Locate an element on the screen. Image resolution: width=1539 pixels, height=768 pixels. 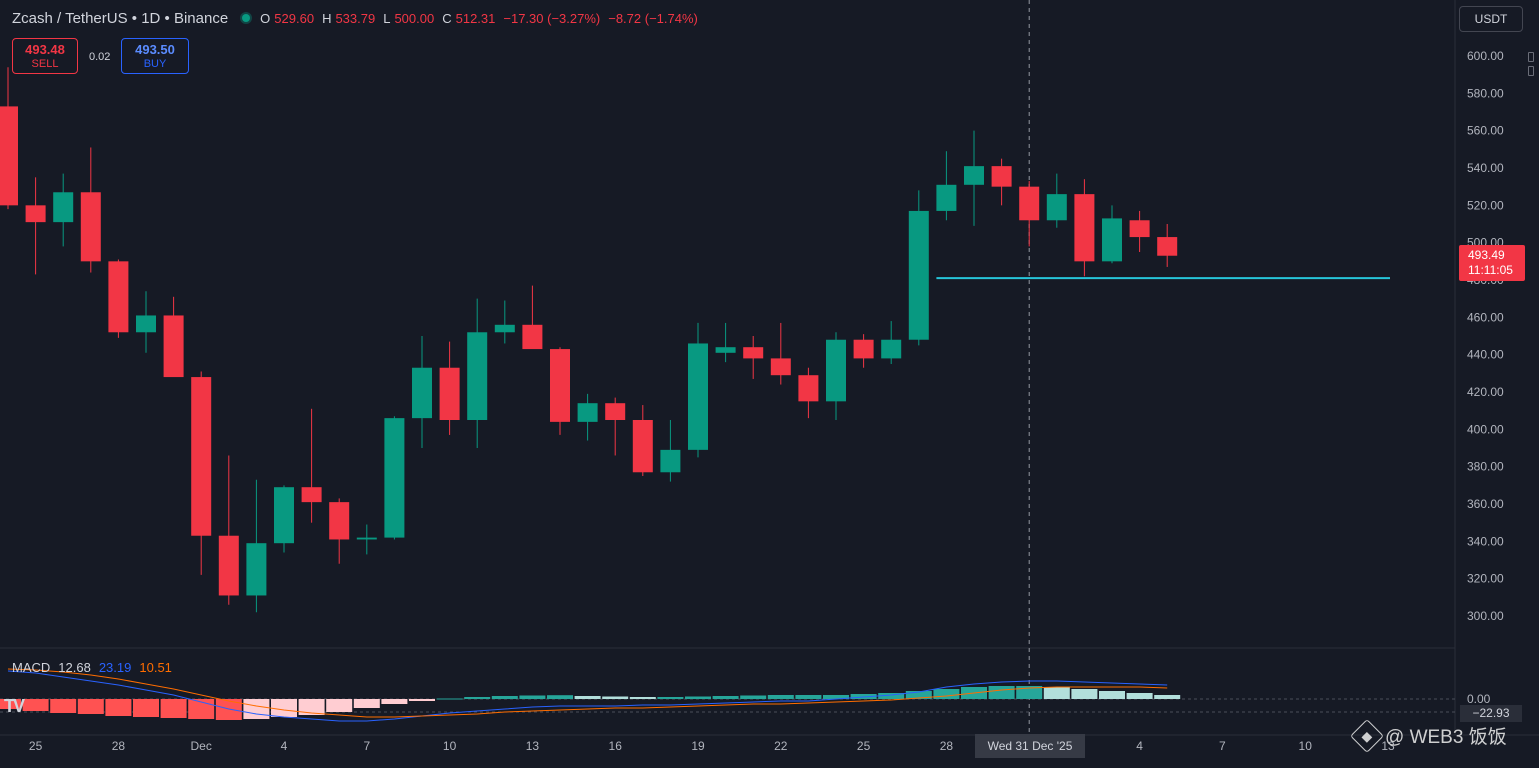
bar-countdown: 11:11:05 is located at coordinates (1490, 270).